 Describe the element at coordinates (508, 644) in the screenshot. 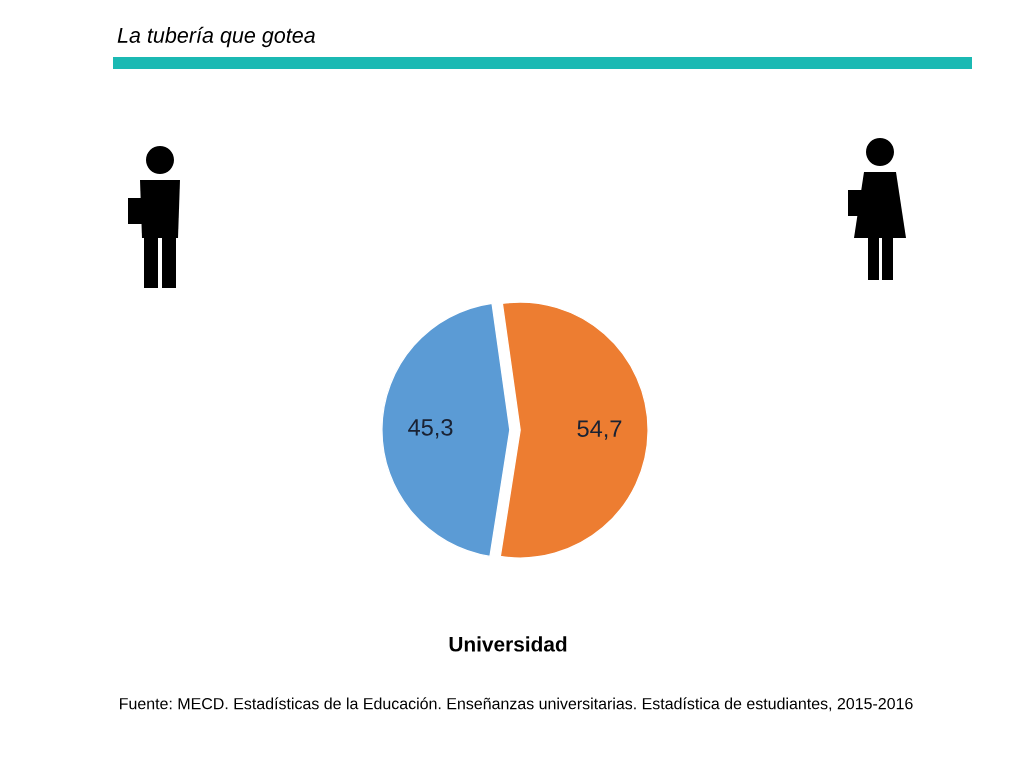

I see `text: Universidad` at that location.